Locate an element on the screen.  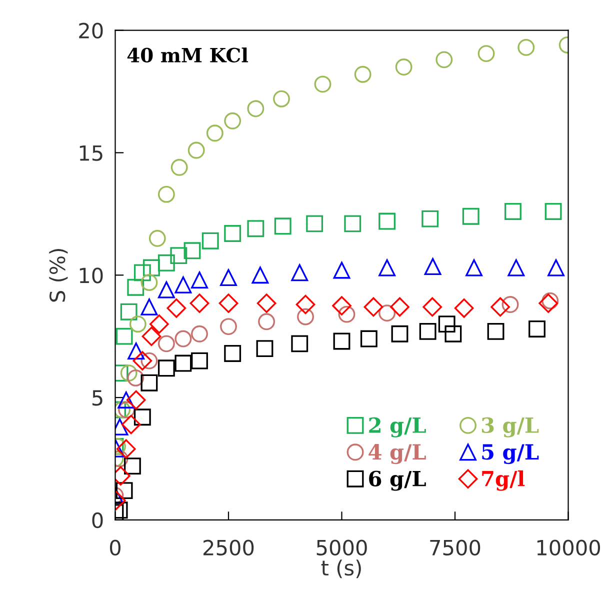
x-tick-label: 7500 is located at coordinates (455, 548).